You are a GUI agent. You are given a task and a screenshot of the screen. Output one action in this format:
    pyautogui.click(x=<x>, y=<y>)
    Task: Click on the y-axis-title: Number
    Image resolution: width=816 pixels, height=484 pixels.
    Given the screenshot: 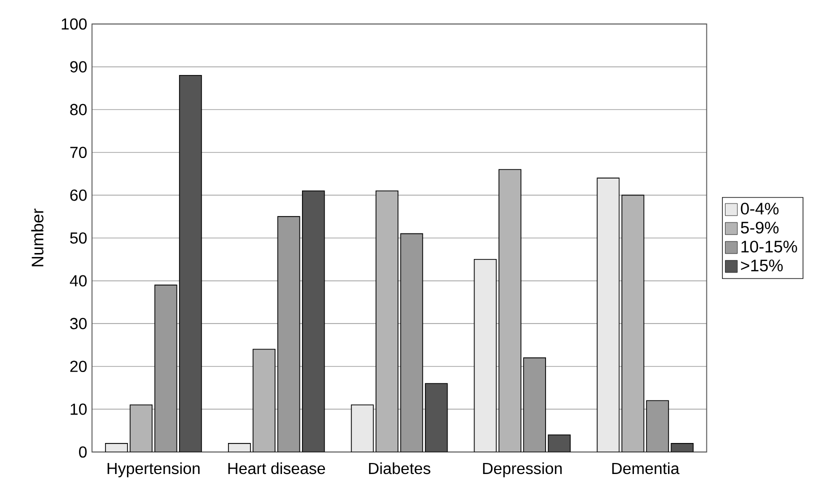 What is the action you would take?
    pyautogui.click(x=37, y=237)
    